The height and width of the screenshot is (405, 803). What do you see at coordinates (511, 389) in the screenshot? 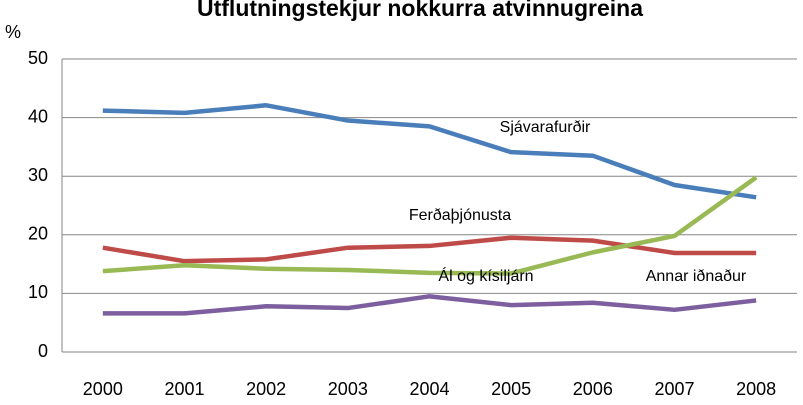
I see `x-tick-label: 2005` at bounding box center [511, 389].